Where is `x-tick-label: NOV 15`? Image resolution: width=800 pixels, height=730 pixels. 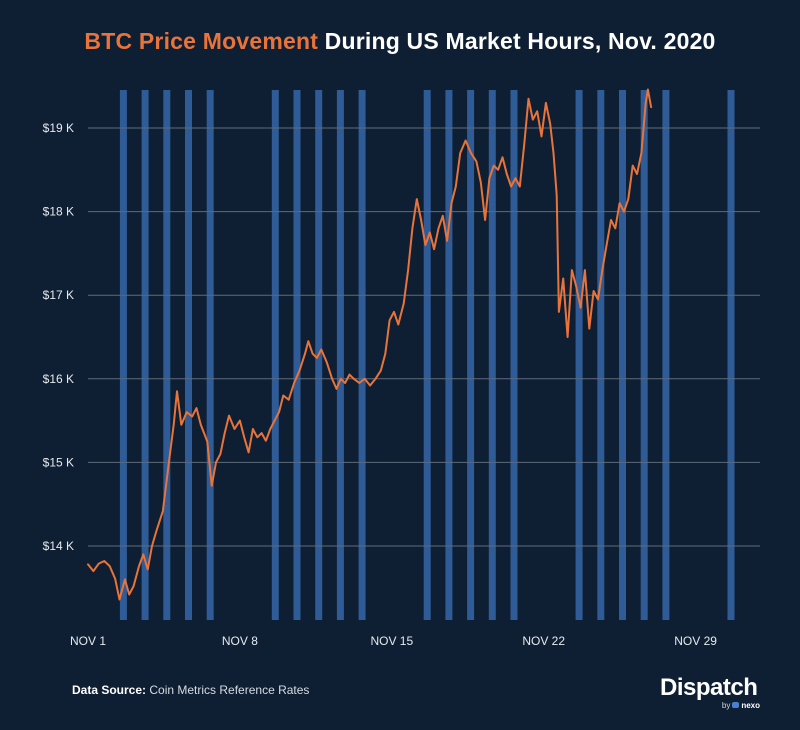
x-tick-label: NOV 15 is located at coordinates (391, 641).